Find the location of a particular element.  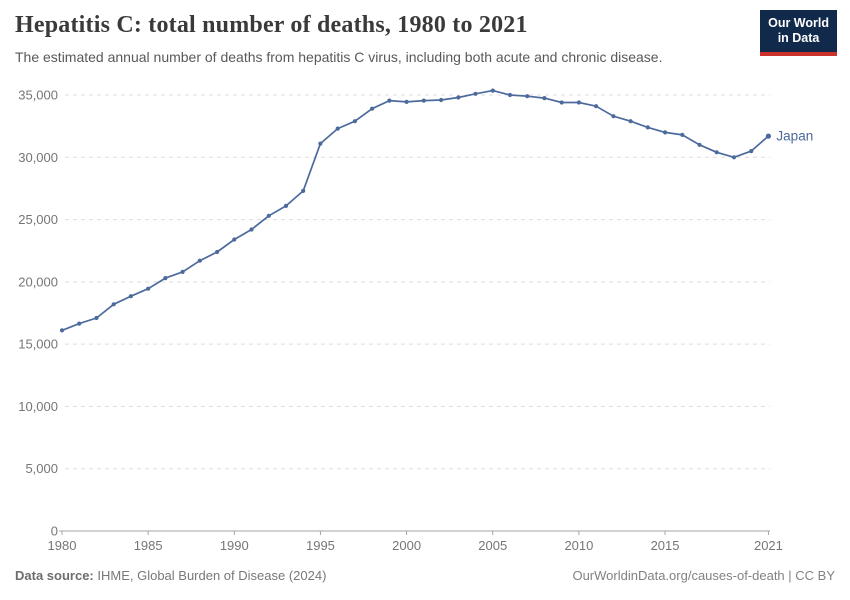

data-source-label: Data source: is located at coordinates (54, 575).